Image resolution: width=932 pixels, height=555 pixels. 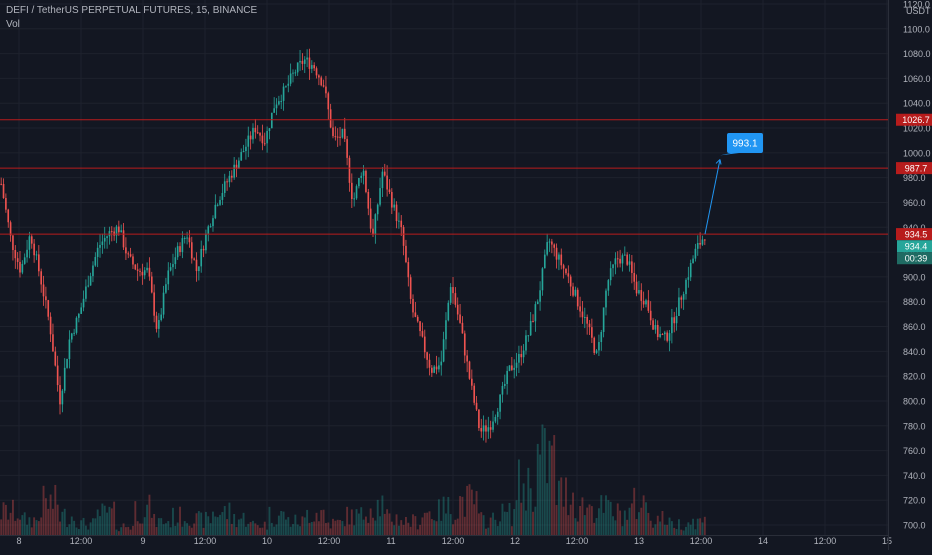 I want to click on volume-indicator-label: Vol, so click(x=13, y=24).